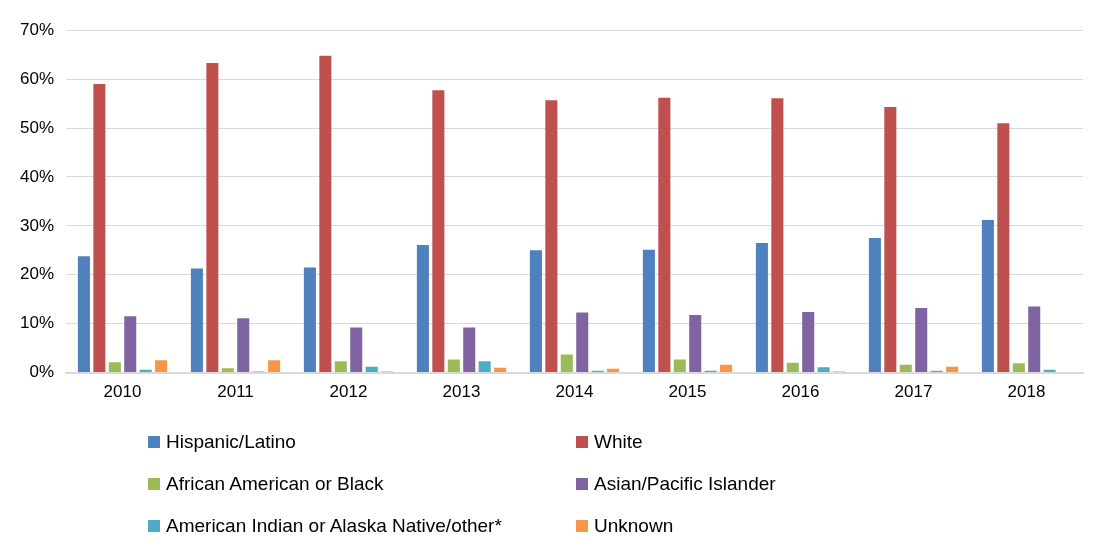  What do you see at coordinates (334, 526) in the screenshot?
I see `legend-label: American Indian or Alaska Native/other*` at bounding box center [334, 526].